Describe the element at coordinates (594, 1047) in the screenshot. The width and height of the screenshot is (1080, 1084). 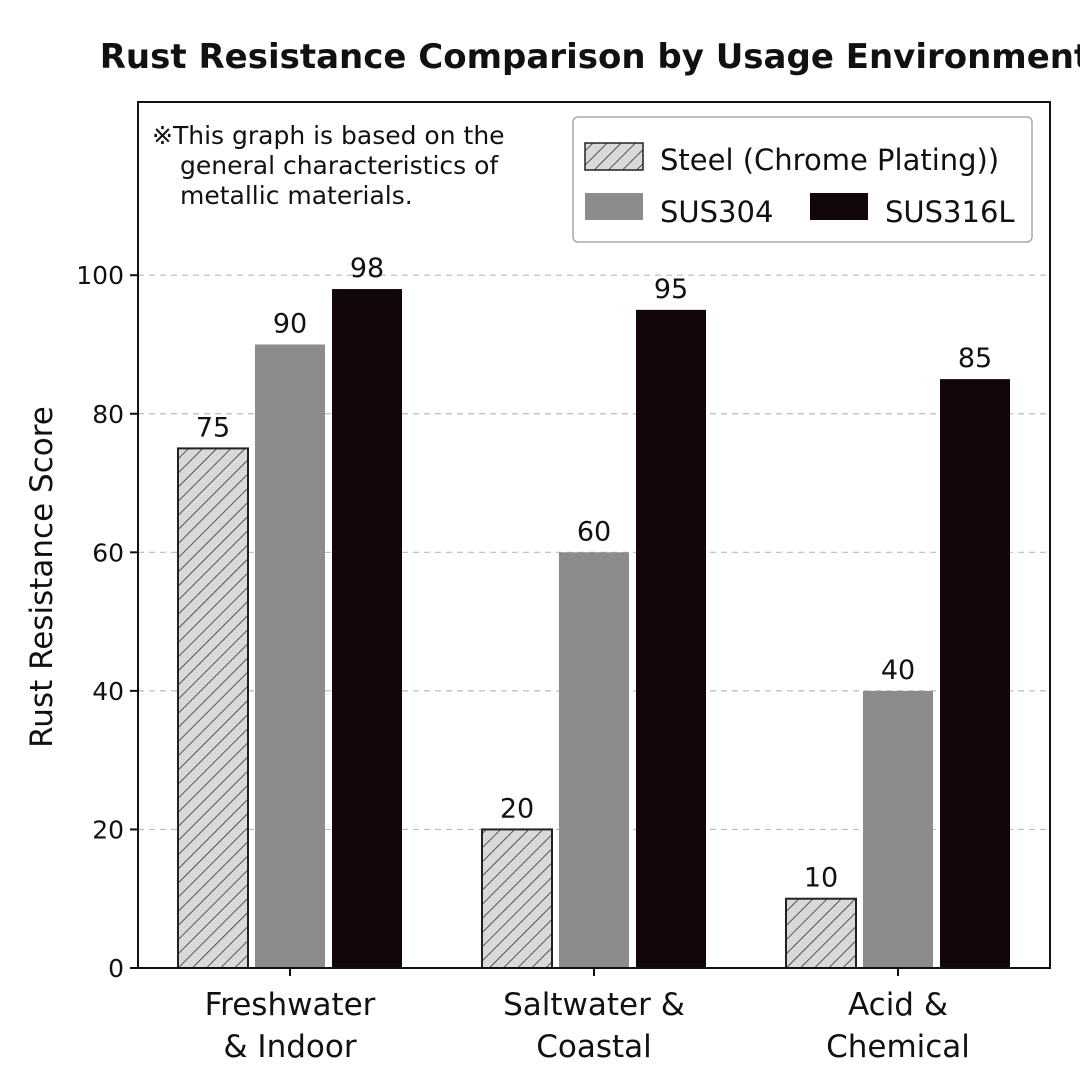
I see `x-tick-label: Coastal` at that location.